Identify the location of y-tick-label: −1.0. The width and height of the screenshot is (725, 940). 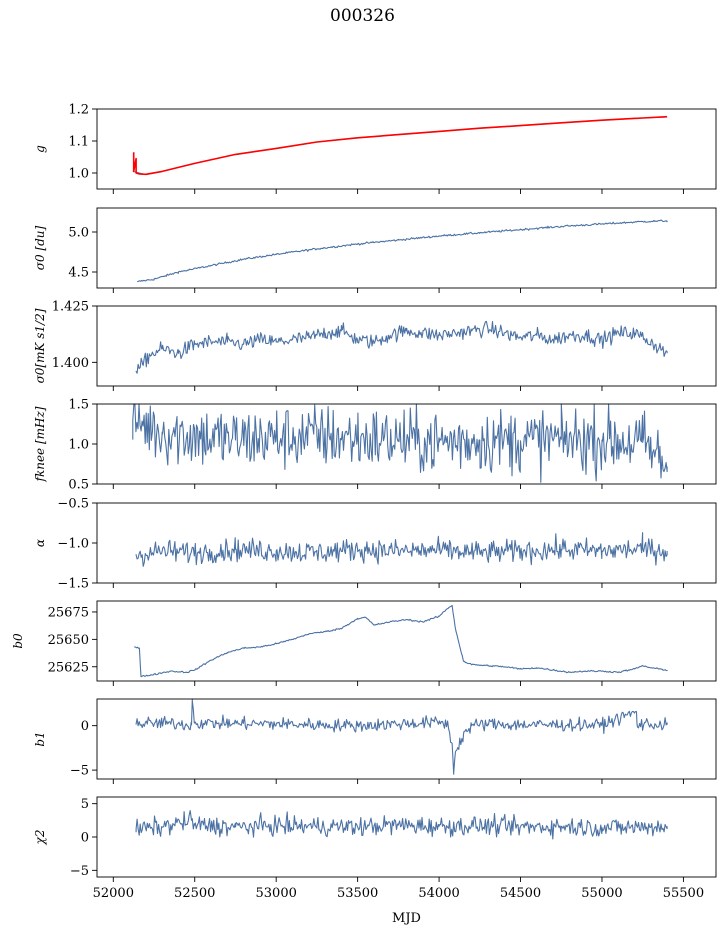
(73, 544).